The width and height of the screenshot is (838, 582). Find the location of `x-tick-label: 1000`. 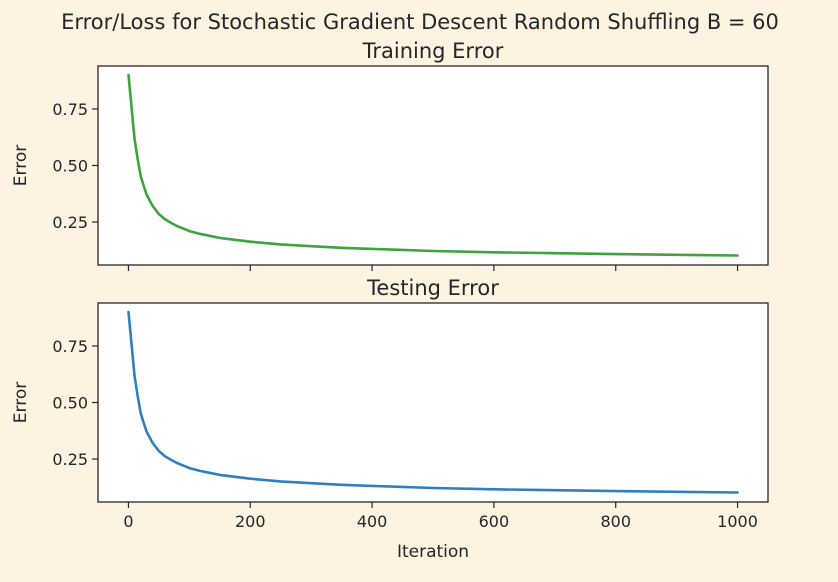

x-tick-label: 1000 is located at coordinates (737, 521).